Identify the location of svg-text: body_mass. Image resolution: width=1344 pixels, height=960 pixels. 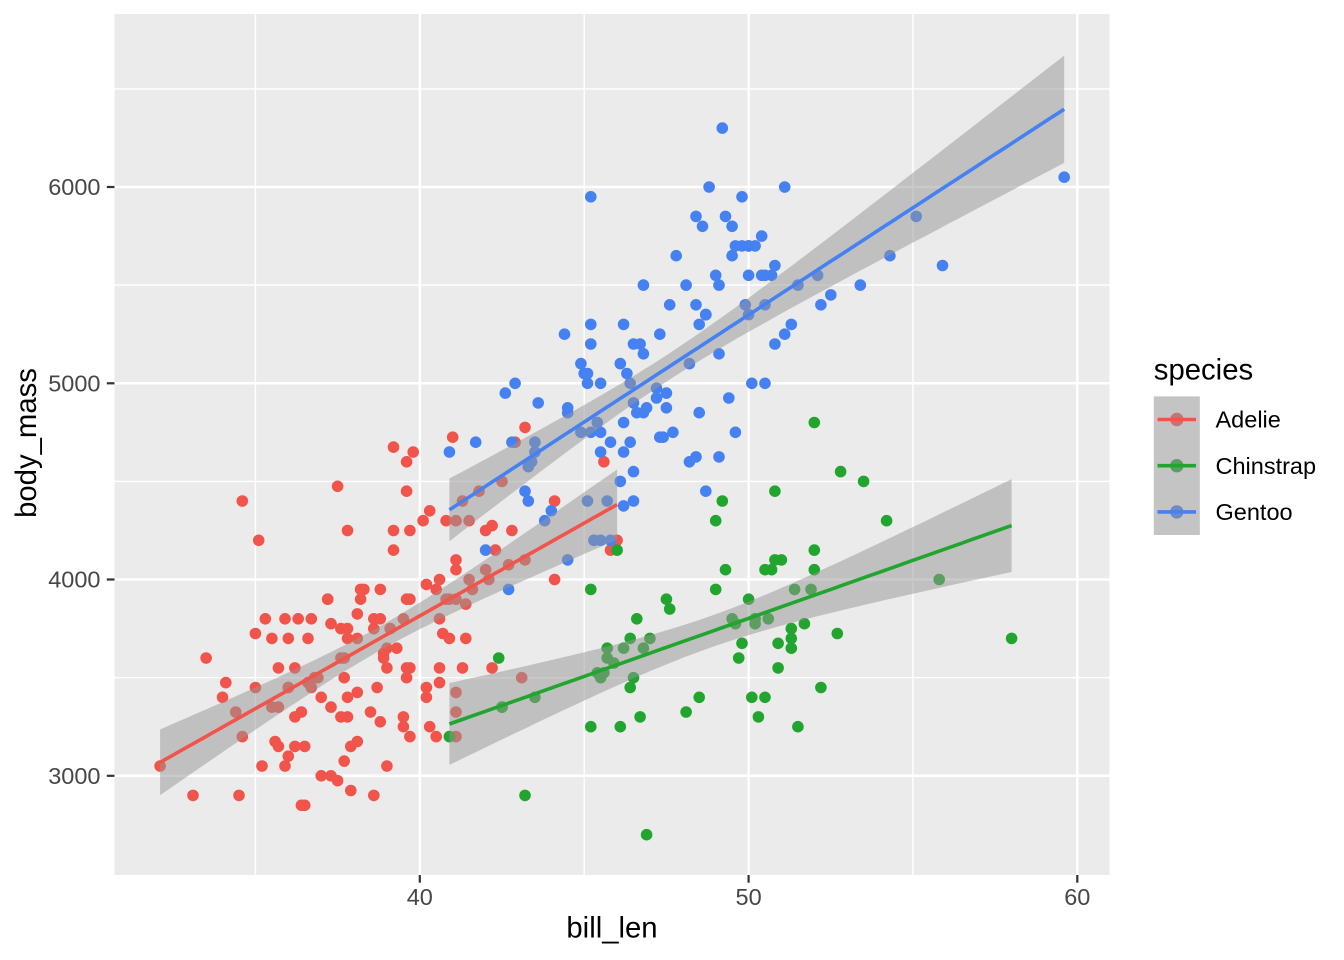
(26, 443).